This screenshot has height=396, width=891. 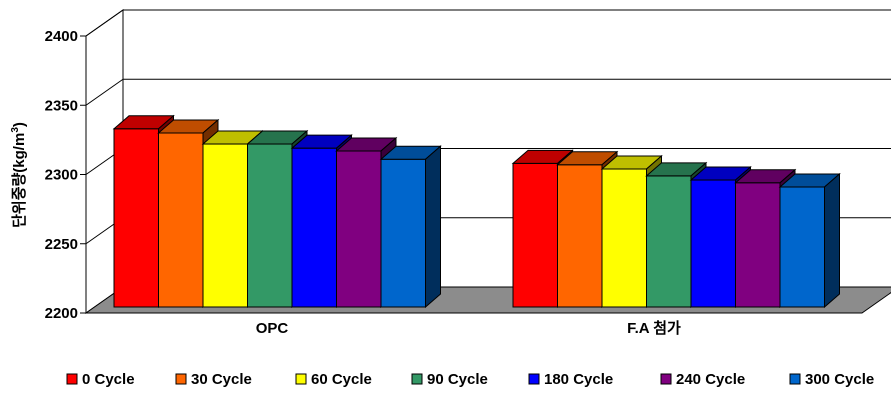 What do you see at coordinates (221, 379) in the screenshot?
I see `legend-label: 30 Cycle` at bounding box center [221, 379].